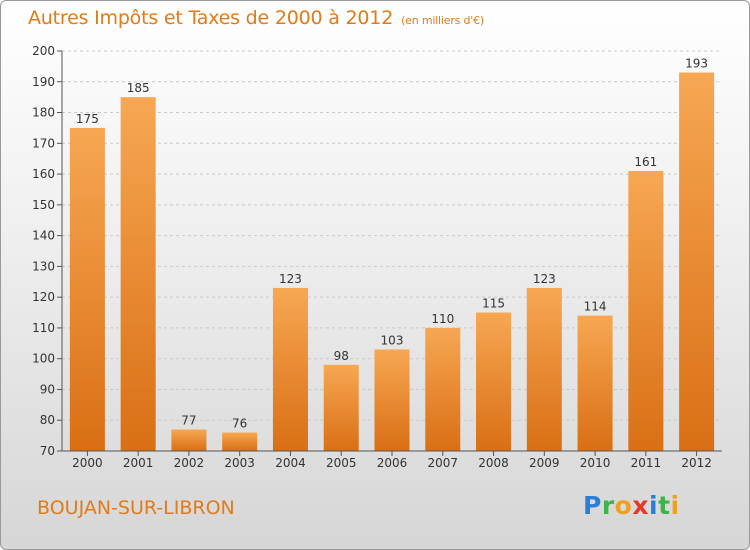 The height and width of the screenshot is (550, 750). Describe the element at coordinates (43, 205) in the screenshot. I see `y-tick-label: 150` at that location.